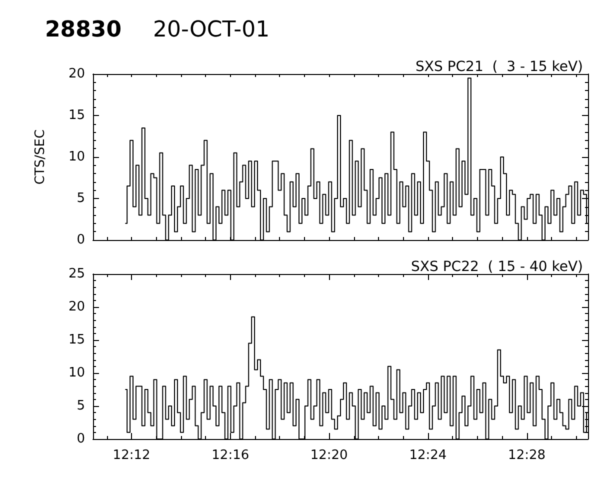 The height and width of the screenshot is (480, 600). What do you see at coordinates (500, 67) in the screenshot?
I see `legend-label: SXS PC21 ( 3 - 15 keV)` at bounding box center [500, 67].